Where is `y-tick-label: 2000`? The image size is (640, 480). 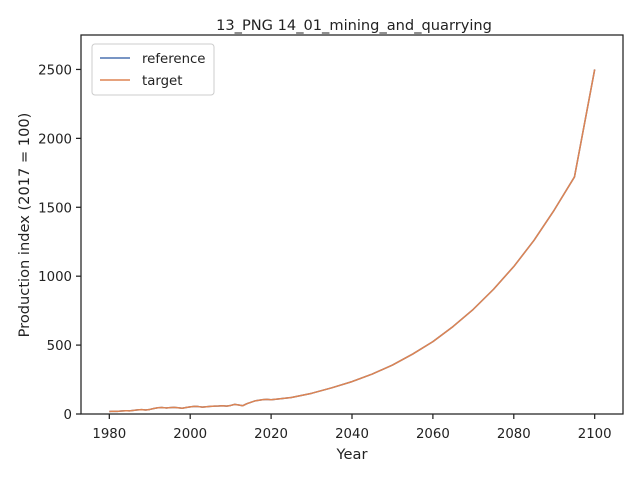
y-tick-label: 2000 is located at coordinates (55, 139).